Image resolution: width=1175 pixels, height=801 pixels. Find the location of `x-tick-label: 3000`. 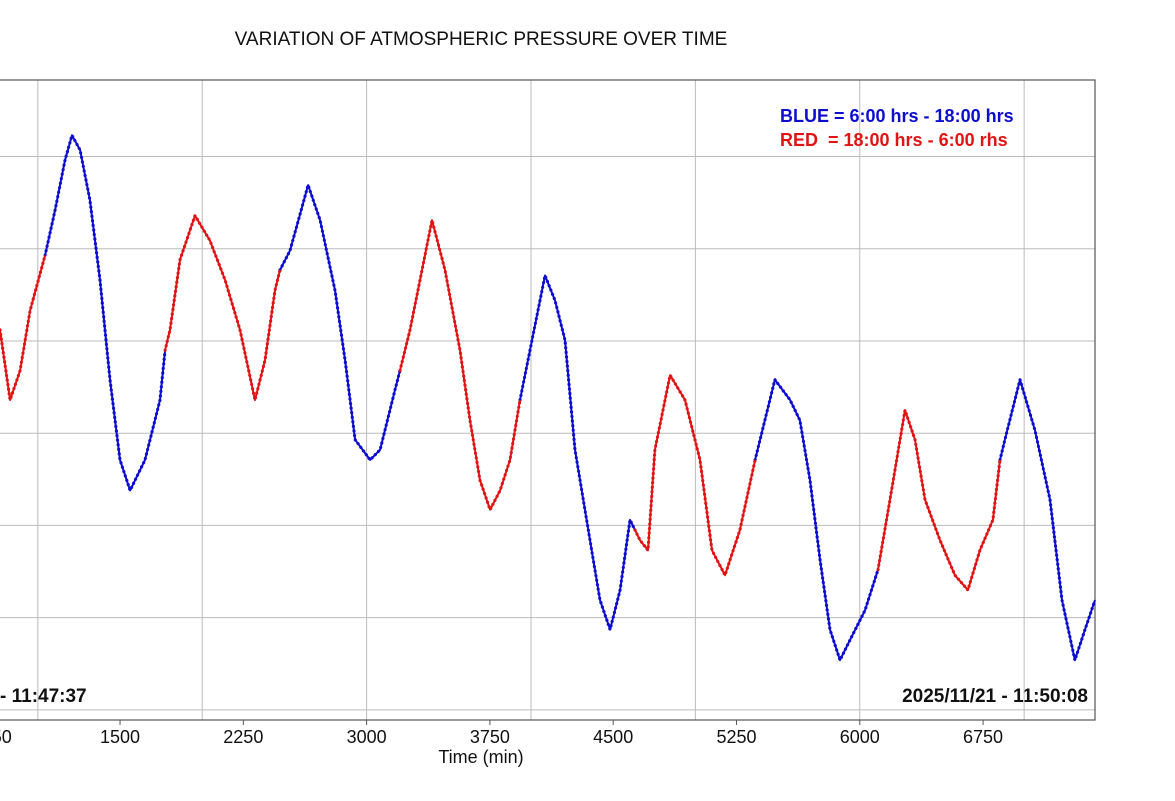

x-tick-label: 3000 is located at coordinates (367, 737).